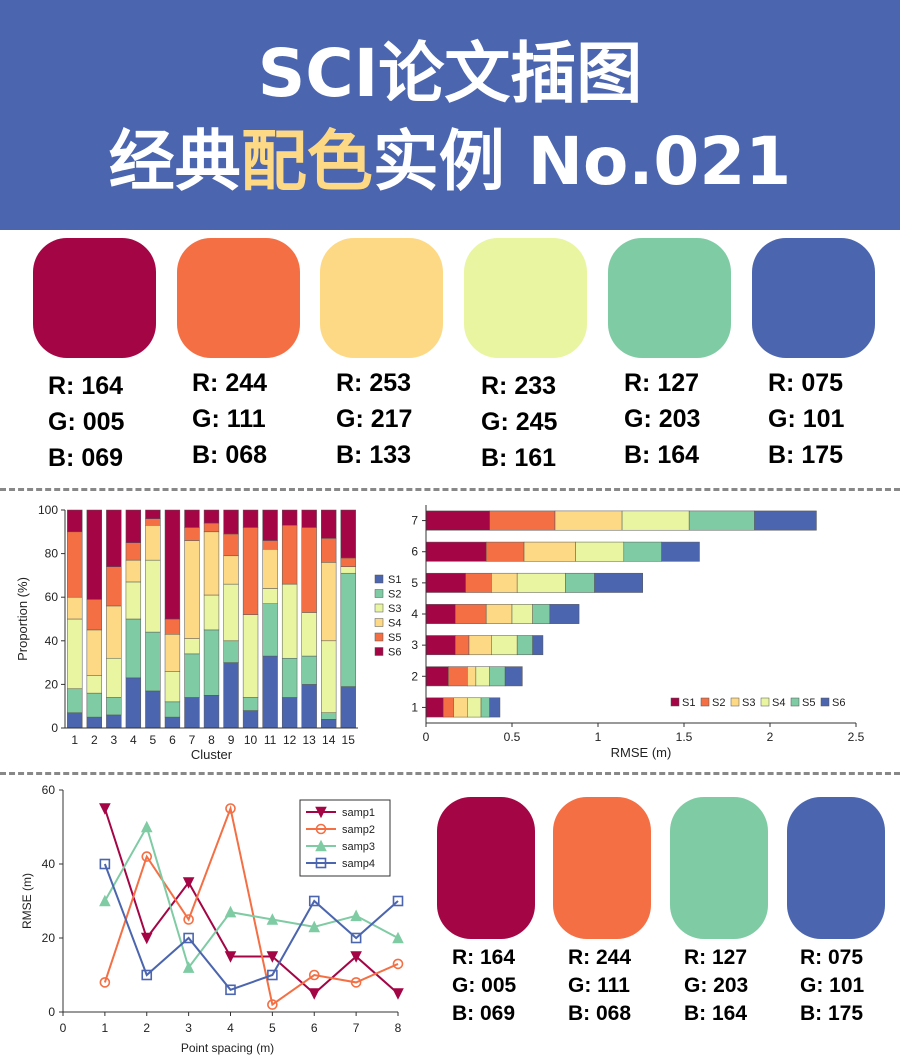 Image resolution: width=900 pixels, height=1058 pixels. What do you see at coordinates (329, 740) in the screenshot?
I see `x-tick-label: 14` at bounding box center [329, 740].